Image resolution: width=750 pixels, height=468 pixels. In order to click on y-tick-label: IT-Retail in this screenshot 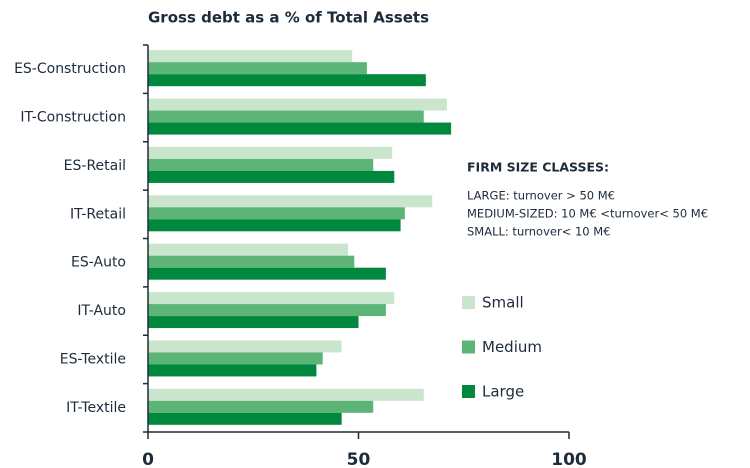, I will do `click(98, 214)`.